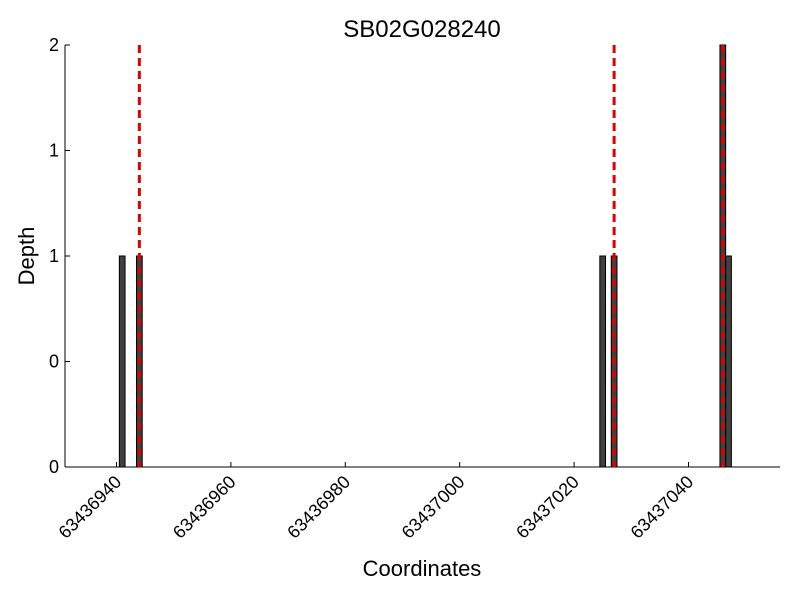  What do you see at coordinates (421, 29) in the screenshot?
I see `chart-title: SB02G028240` at bounding box center [421, 29].